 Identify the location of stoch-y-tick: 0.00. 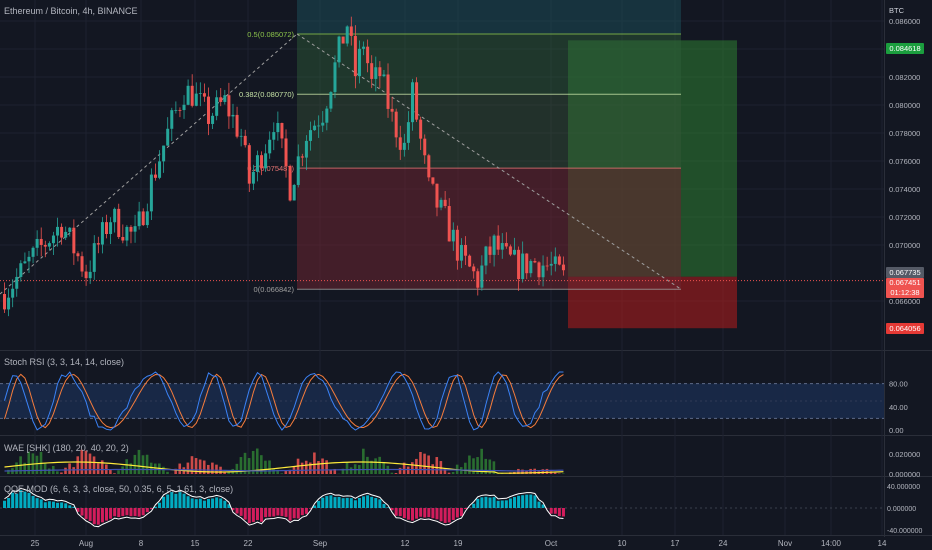
(896, 430).